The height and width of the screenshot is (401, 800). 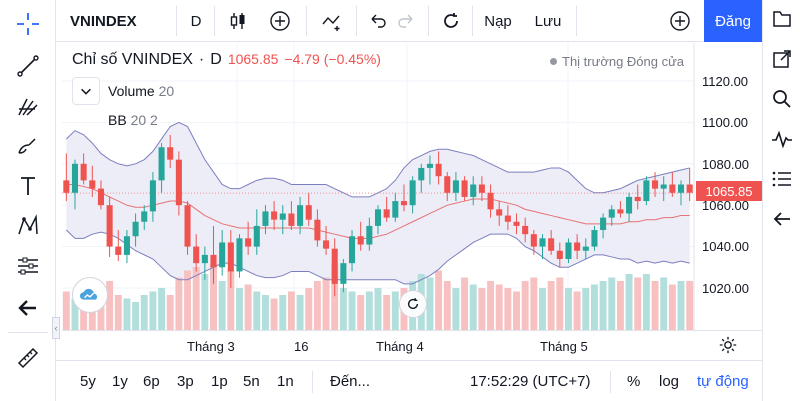 I want to click on range-button: 6p, so click(x=151, y=381).